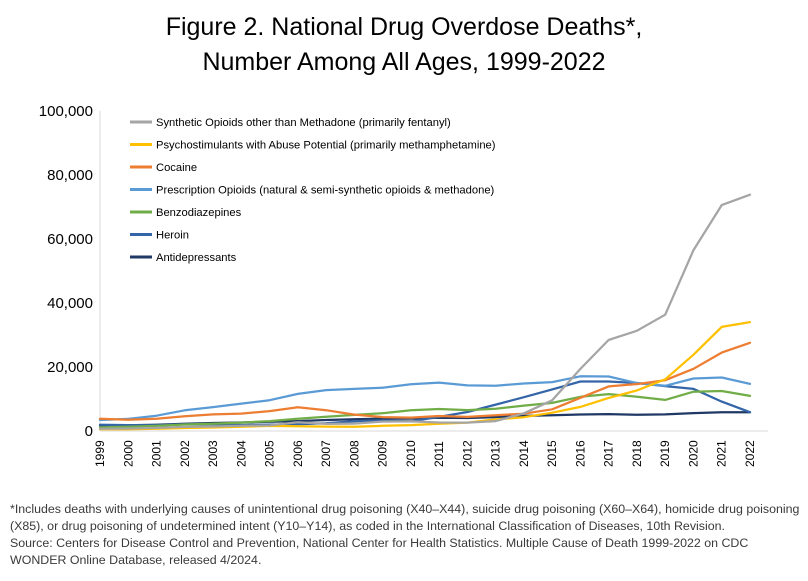 This screenshot has width=808, height=581. I want to click on y-axis-tick-label: 80,000, so click(70, 175).